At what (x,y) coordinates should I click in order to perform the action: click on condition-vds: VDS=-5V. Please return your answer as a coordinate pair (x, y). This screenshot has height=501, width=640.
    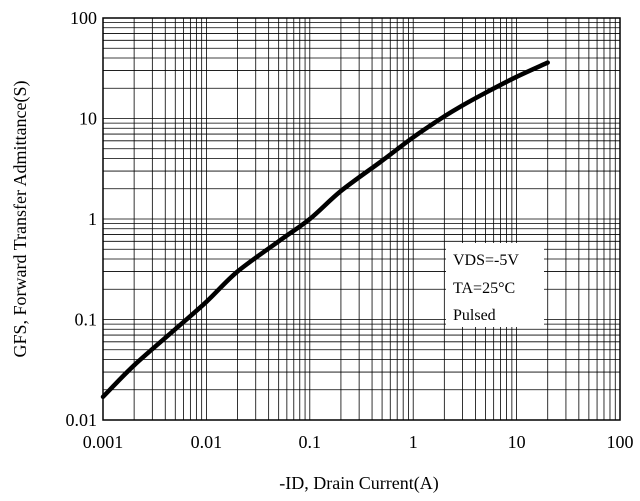
    Looking at the image, I should click on (486, 260).